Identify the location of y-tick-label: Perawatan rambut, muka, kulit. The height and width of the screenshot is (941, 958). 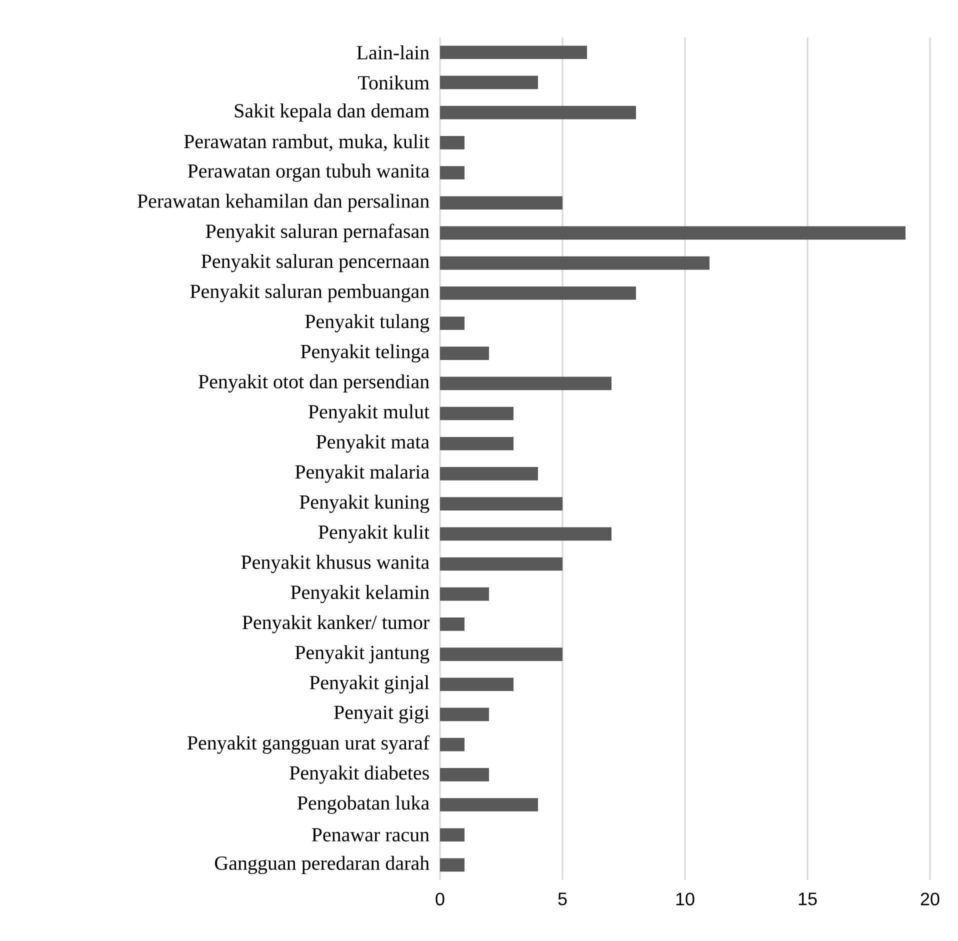
(307, 143).